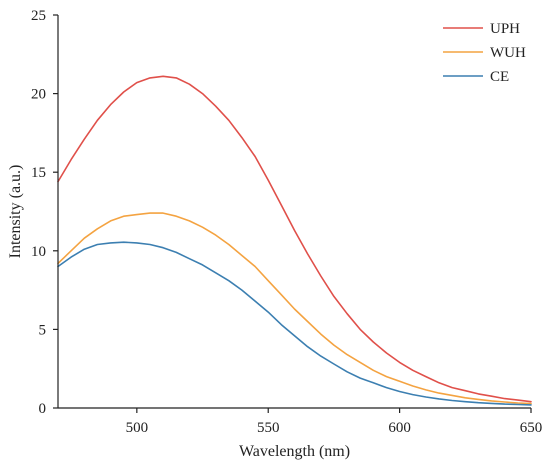  I want to click on y-tick-label: 25, so click(38, 16).